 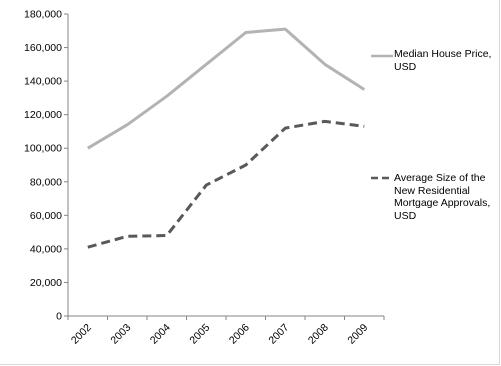 What do you see at coordinates (46, 283) in the screenshot?
I see `y-tick-label: 20,000` at bounding box center [46, 283].